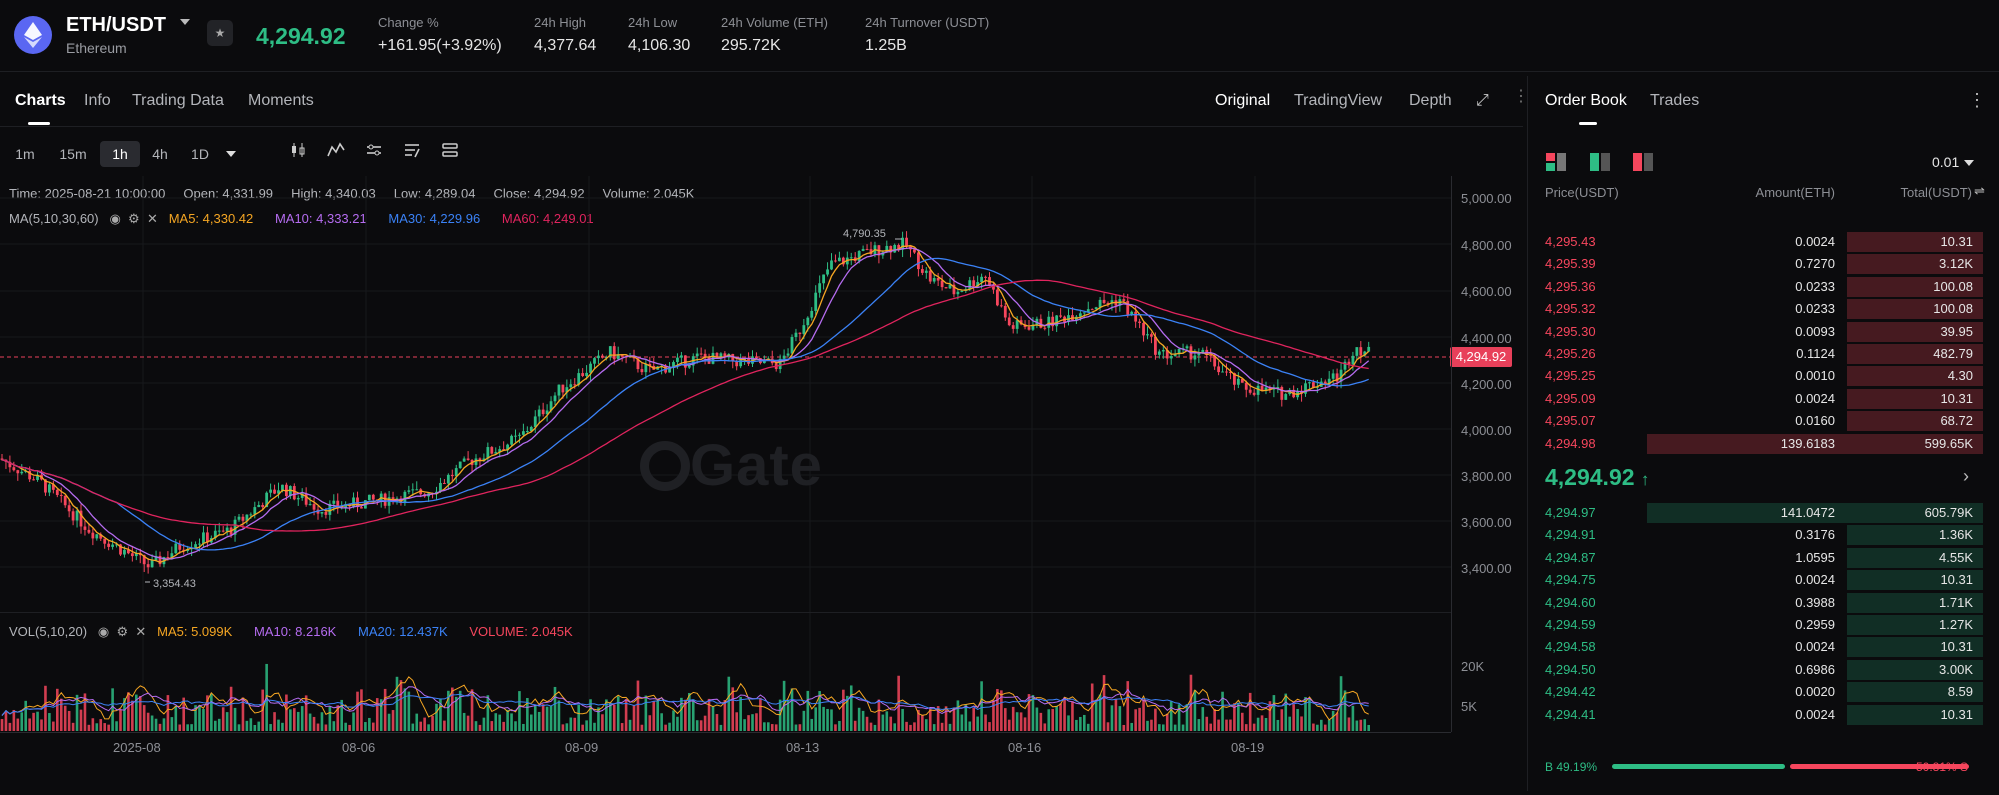 This screenshot has width=1999, height=795. What do you see at coordinates (115, 218) in the screenshot?
I see `ma-visibility-icon: ◉` at bounding box center [115, 218].